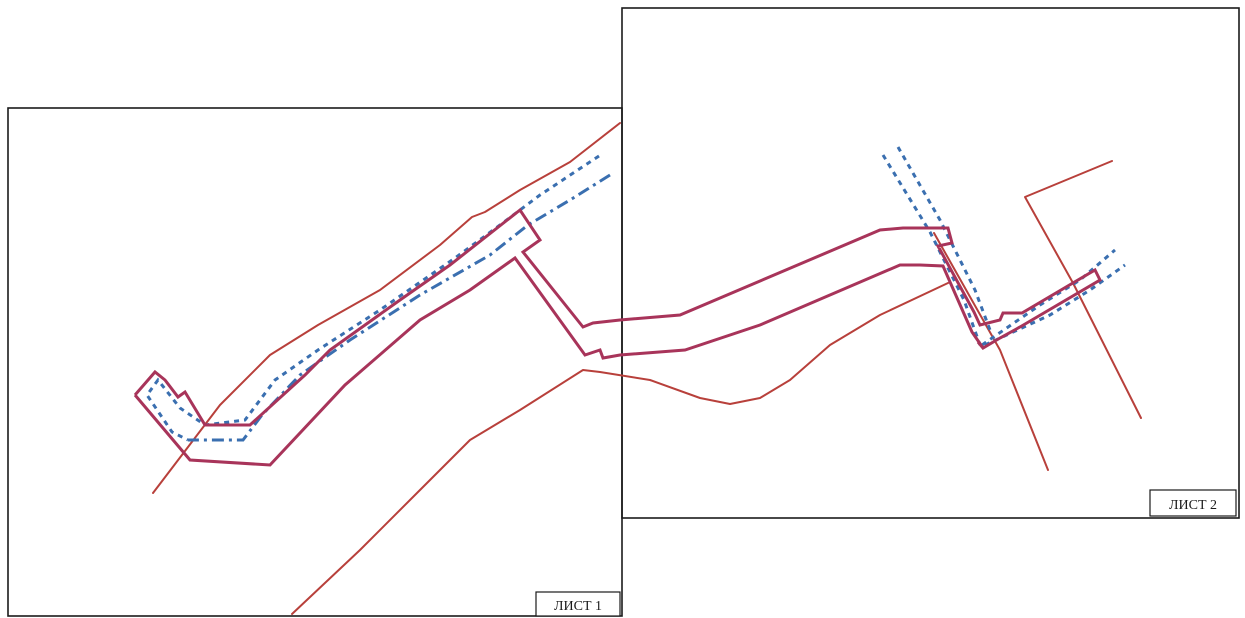 Image resolution: width=1245 pixels, height=618 pixels. Describe the element at coordinates (1193, 505) in the screenshot. I see `sheet-2-label: ЛИСТ 2` at that location.